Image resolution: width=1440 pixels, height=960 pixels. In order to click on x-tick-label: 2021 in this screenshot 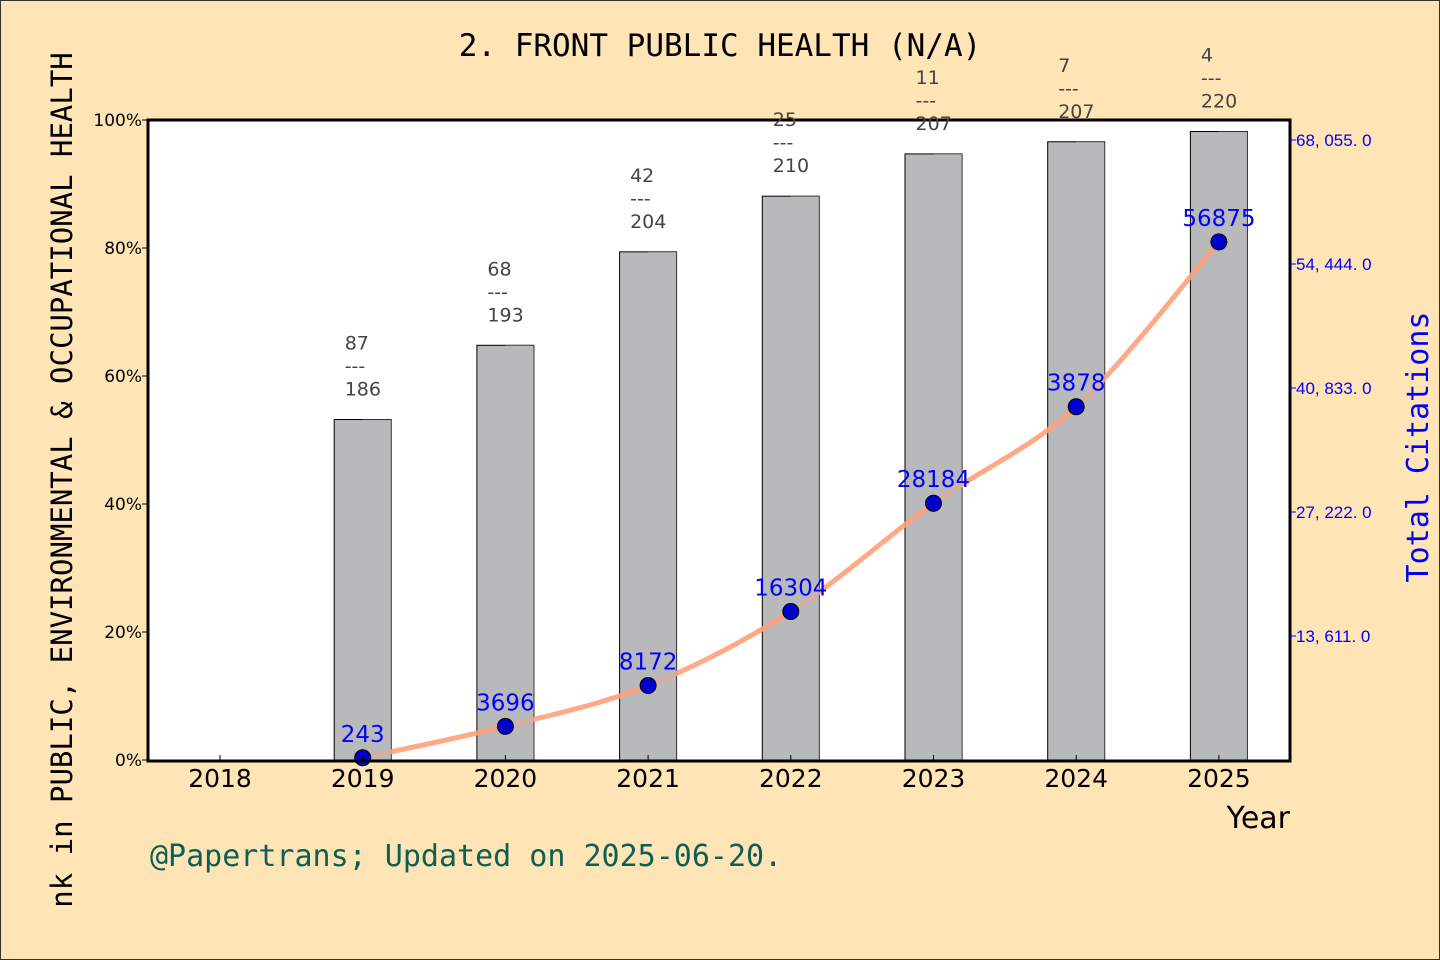, I will do `click(648, 778)`.